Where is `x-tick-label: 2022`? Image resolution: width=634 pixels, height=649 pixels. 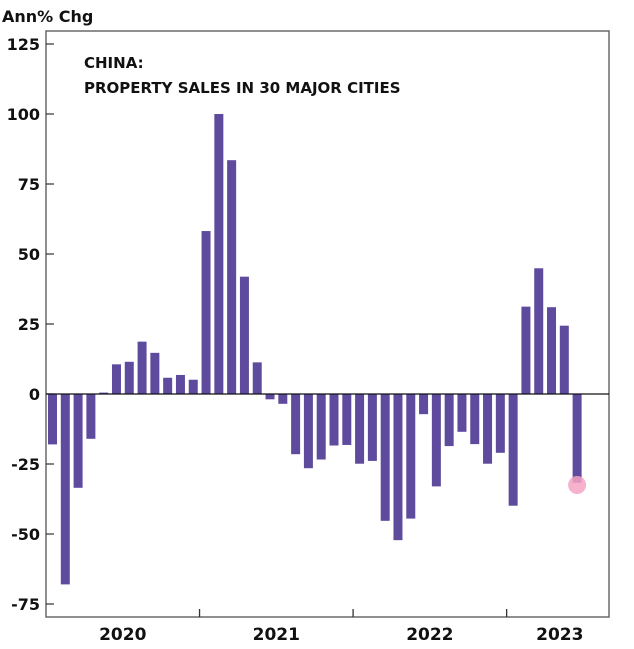 x-tick-label: 2022 is located at coordinates (429, 635).